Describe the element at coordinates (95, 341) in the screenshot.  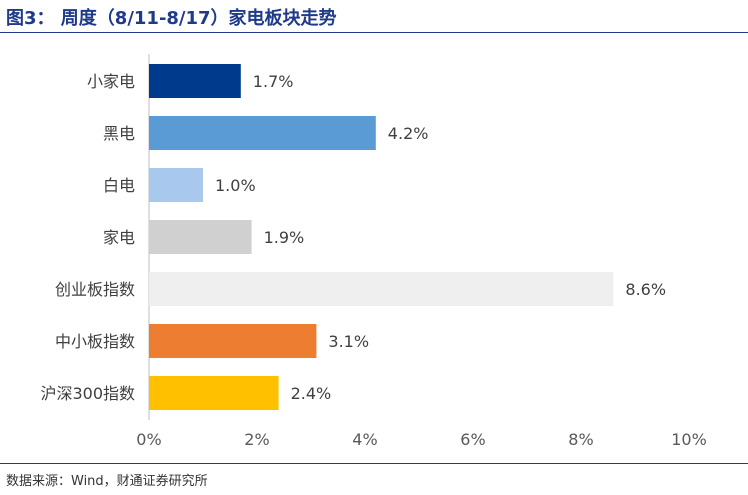
I see `category-label: 中小板指数` at that location.